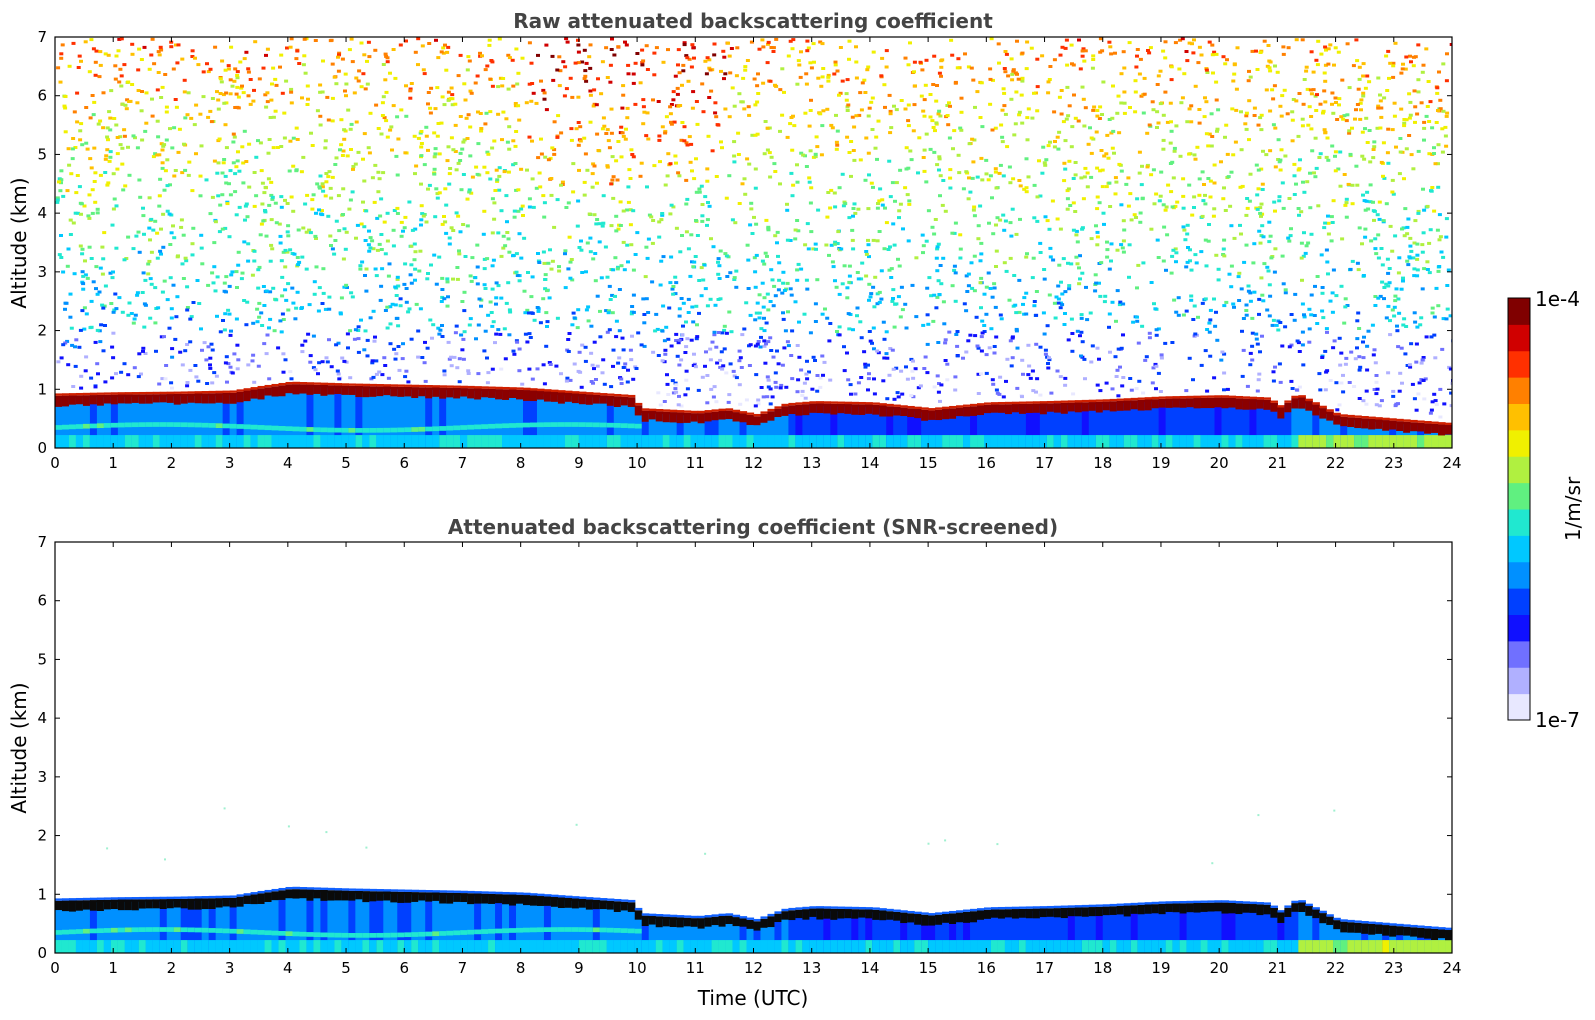 The image size is (1595, 1020). Describe the element at coordinates (610, 425) in the screenshot. I see `residual-layer-cell` at that location.